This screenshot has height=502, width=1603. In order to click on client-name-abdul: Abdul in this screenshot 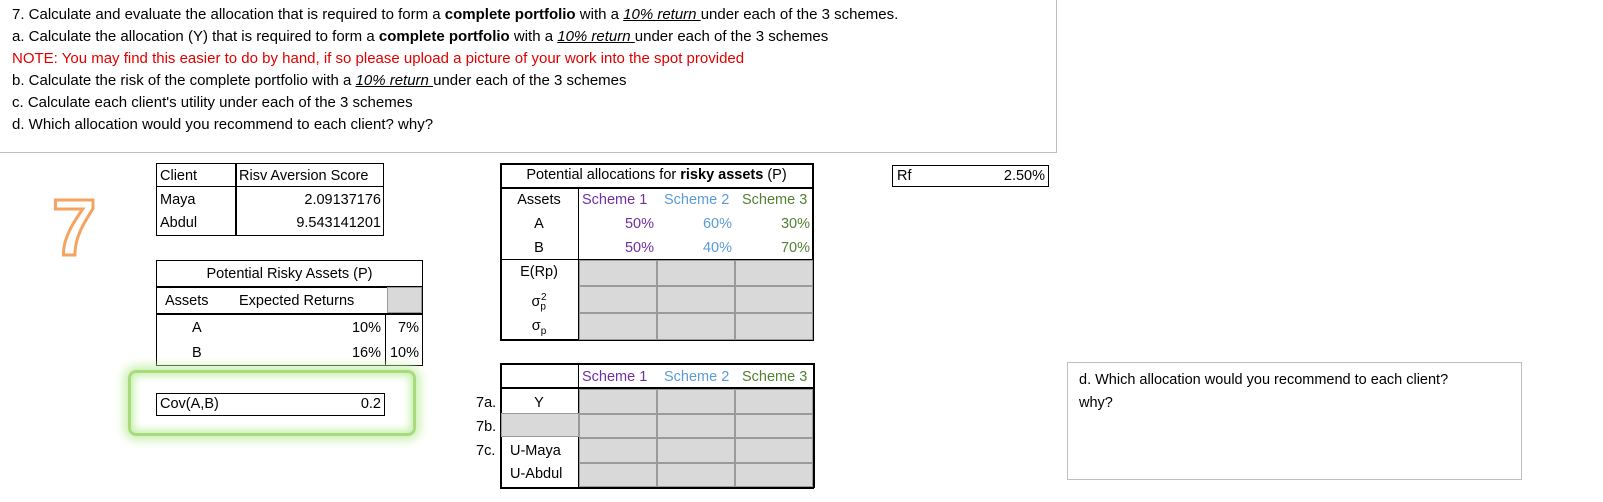, I will do `click(179, 223)`.